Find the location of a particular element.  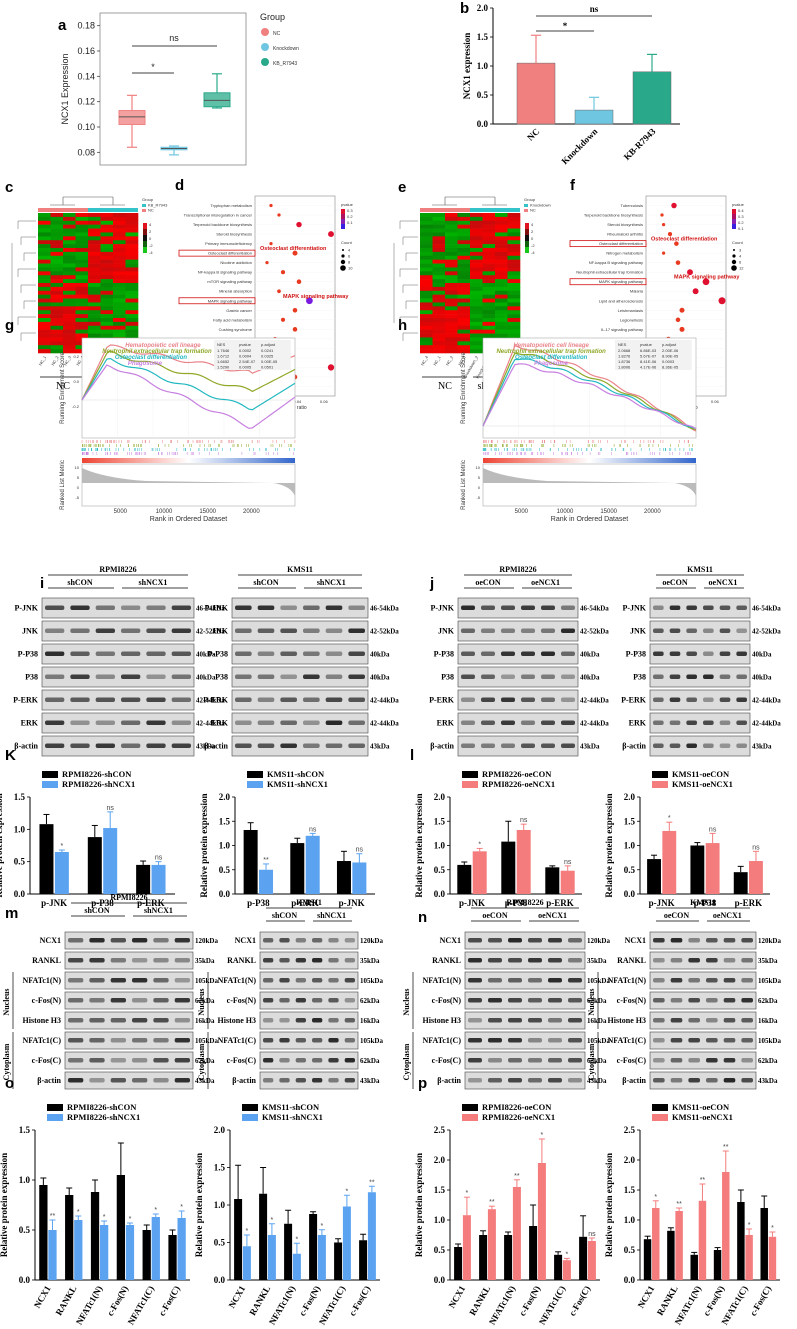

blot-row-label: JNK is located at coordinates (446, 631).